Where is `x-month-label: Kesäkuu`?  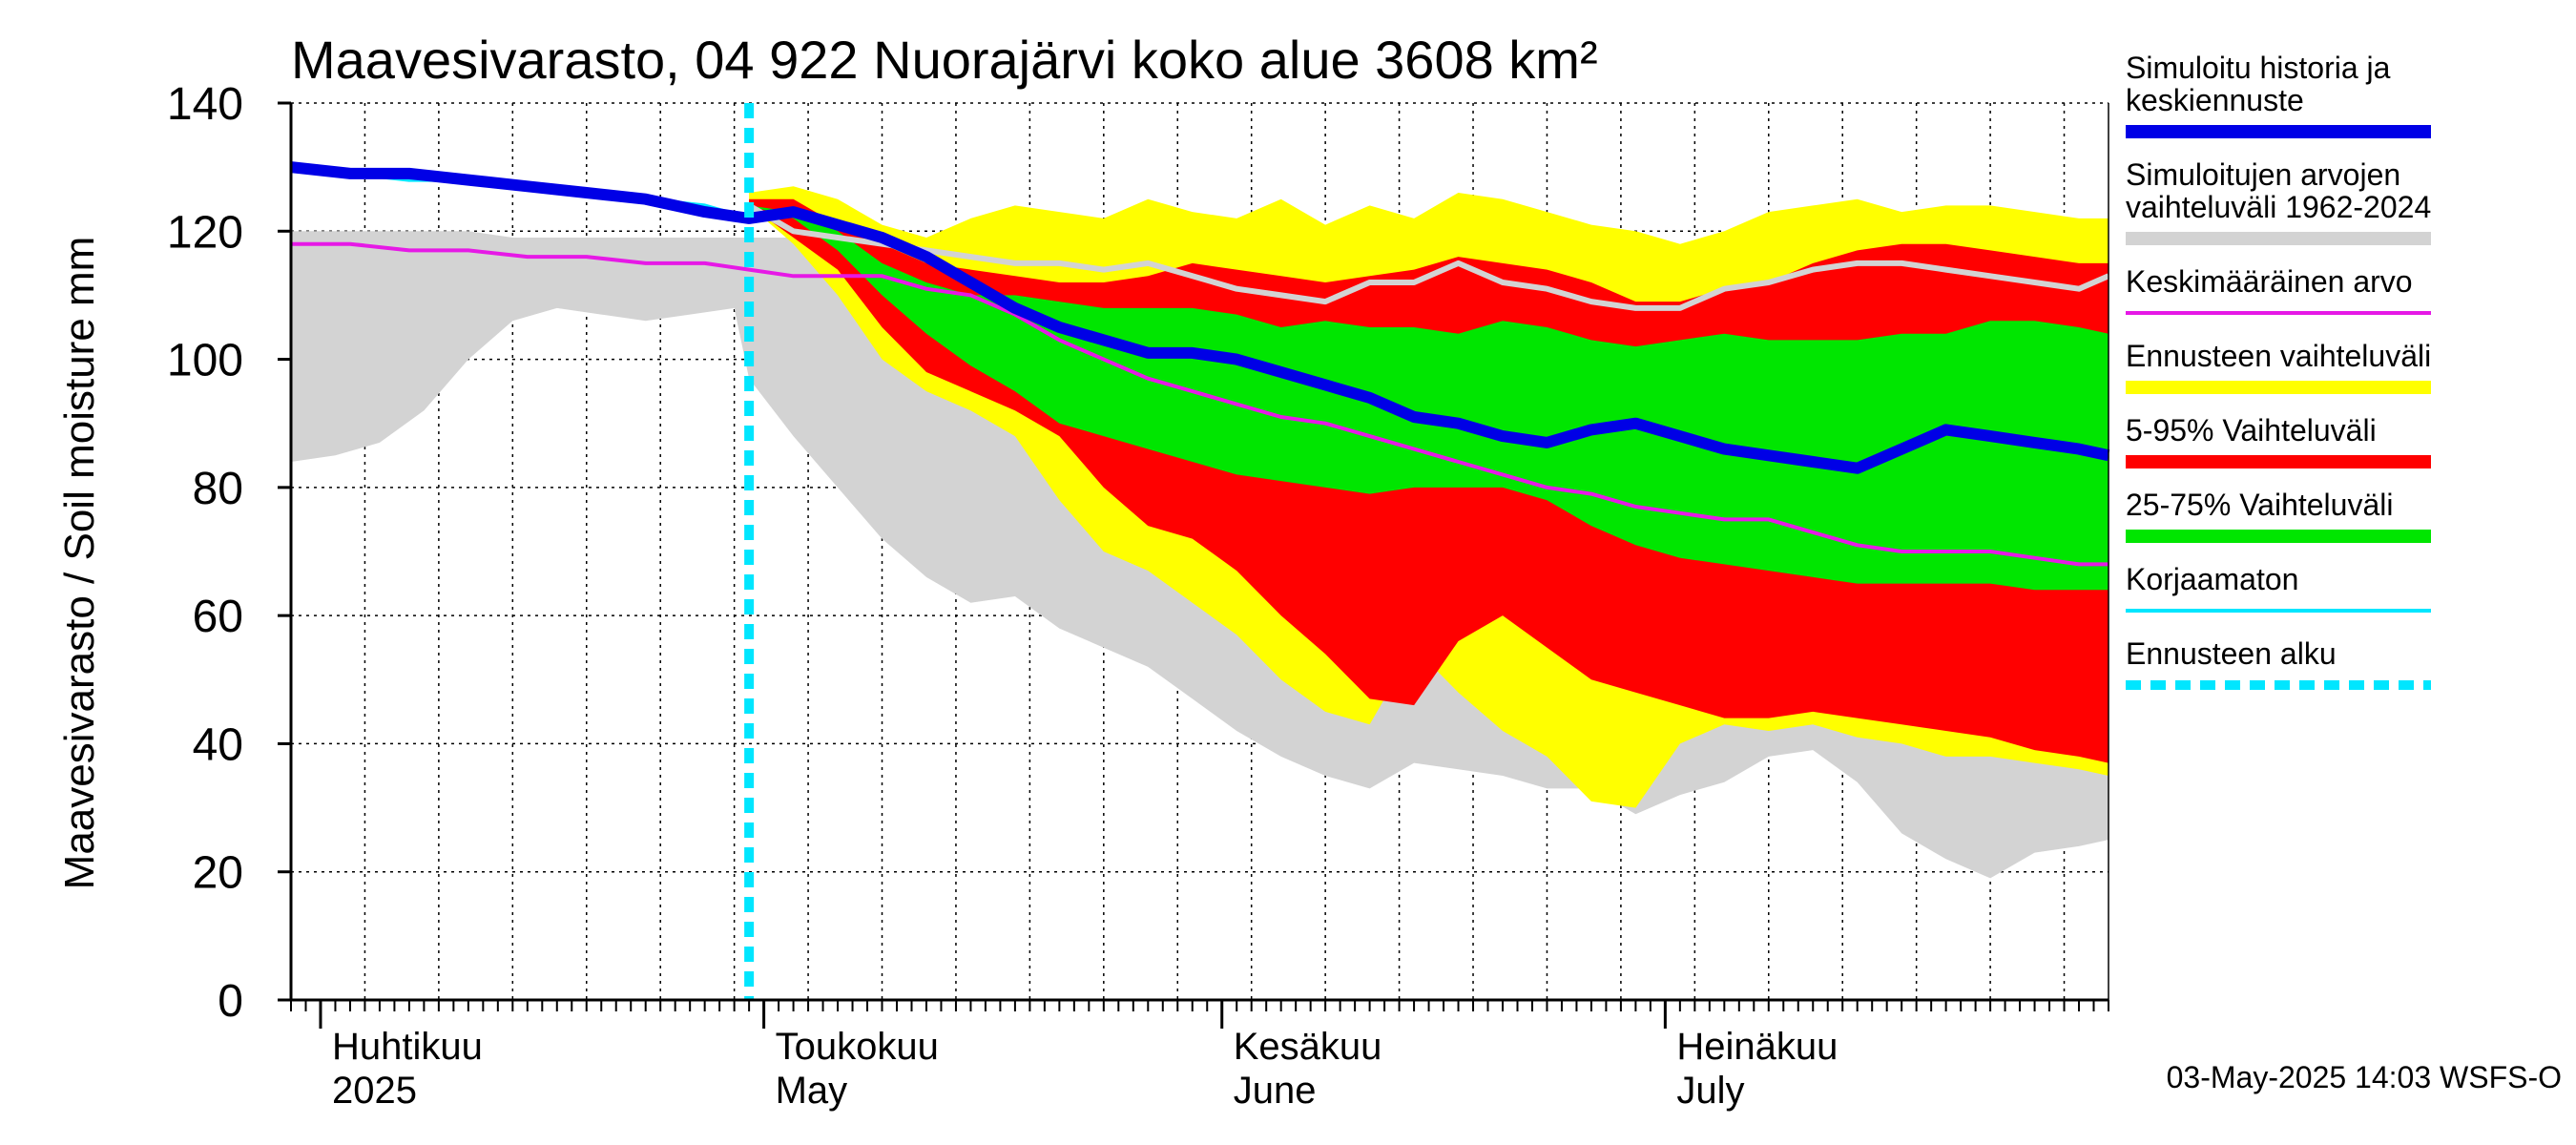
x-month-label: Kesäkuu is located at coordinates (1308, 1047).